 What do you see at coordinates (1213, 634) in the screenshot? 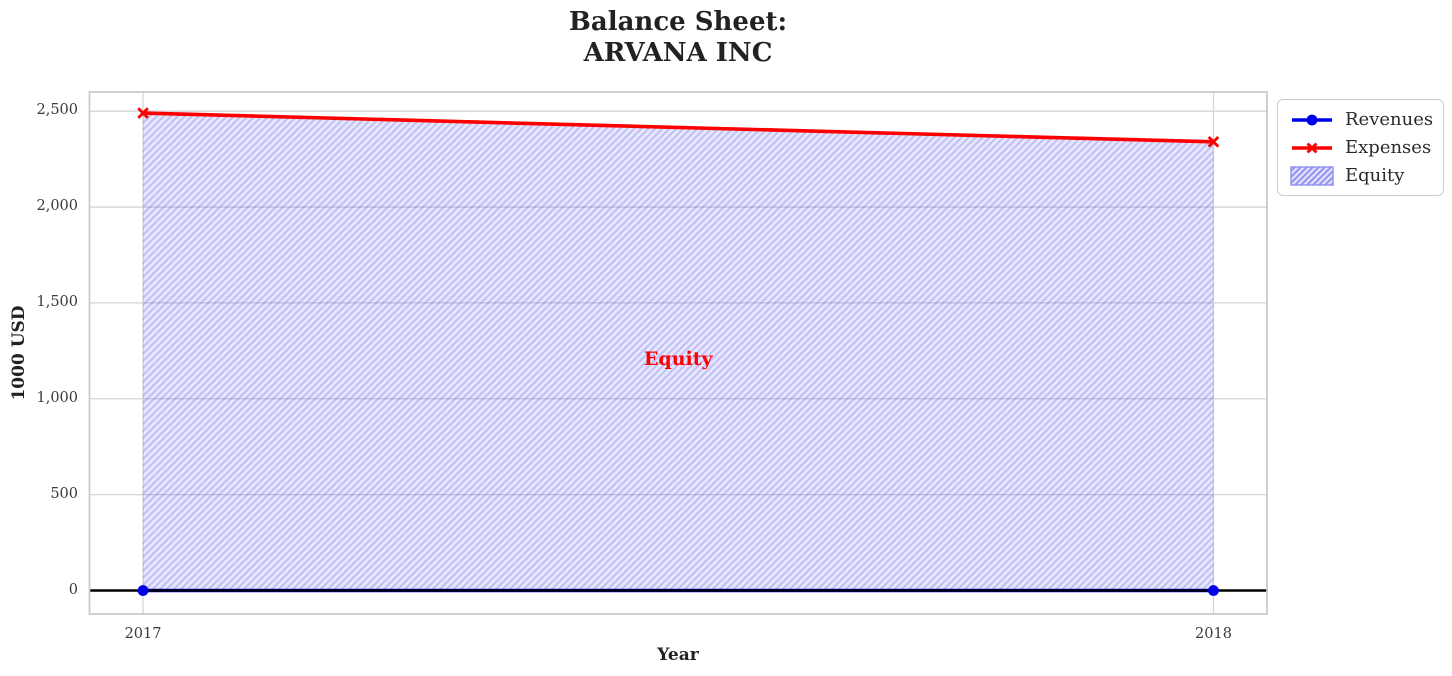
I see `x-tick-label: 2018` at bounding box center [1213, 634].